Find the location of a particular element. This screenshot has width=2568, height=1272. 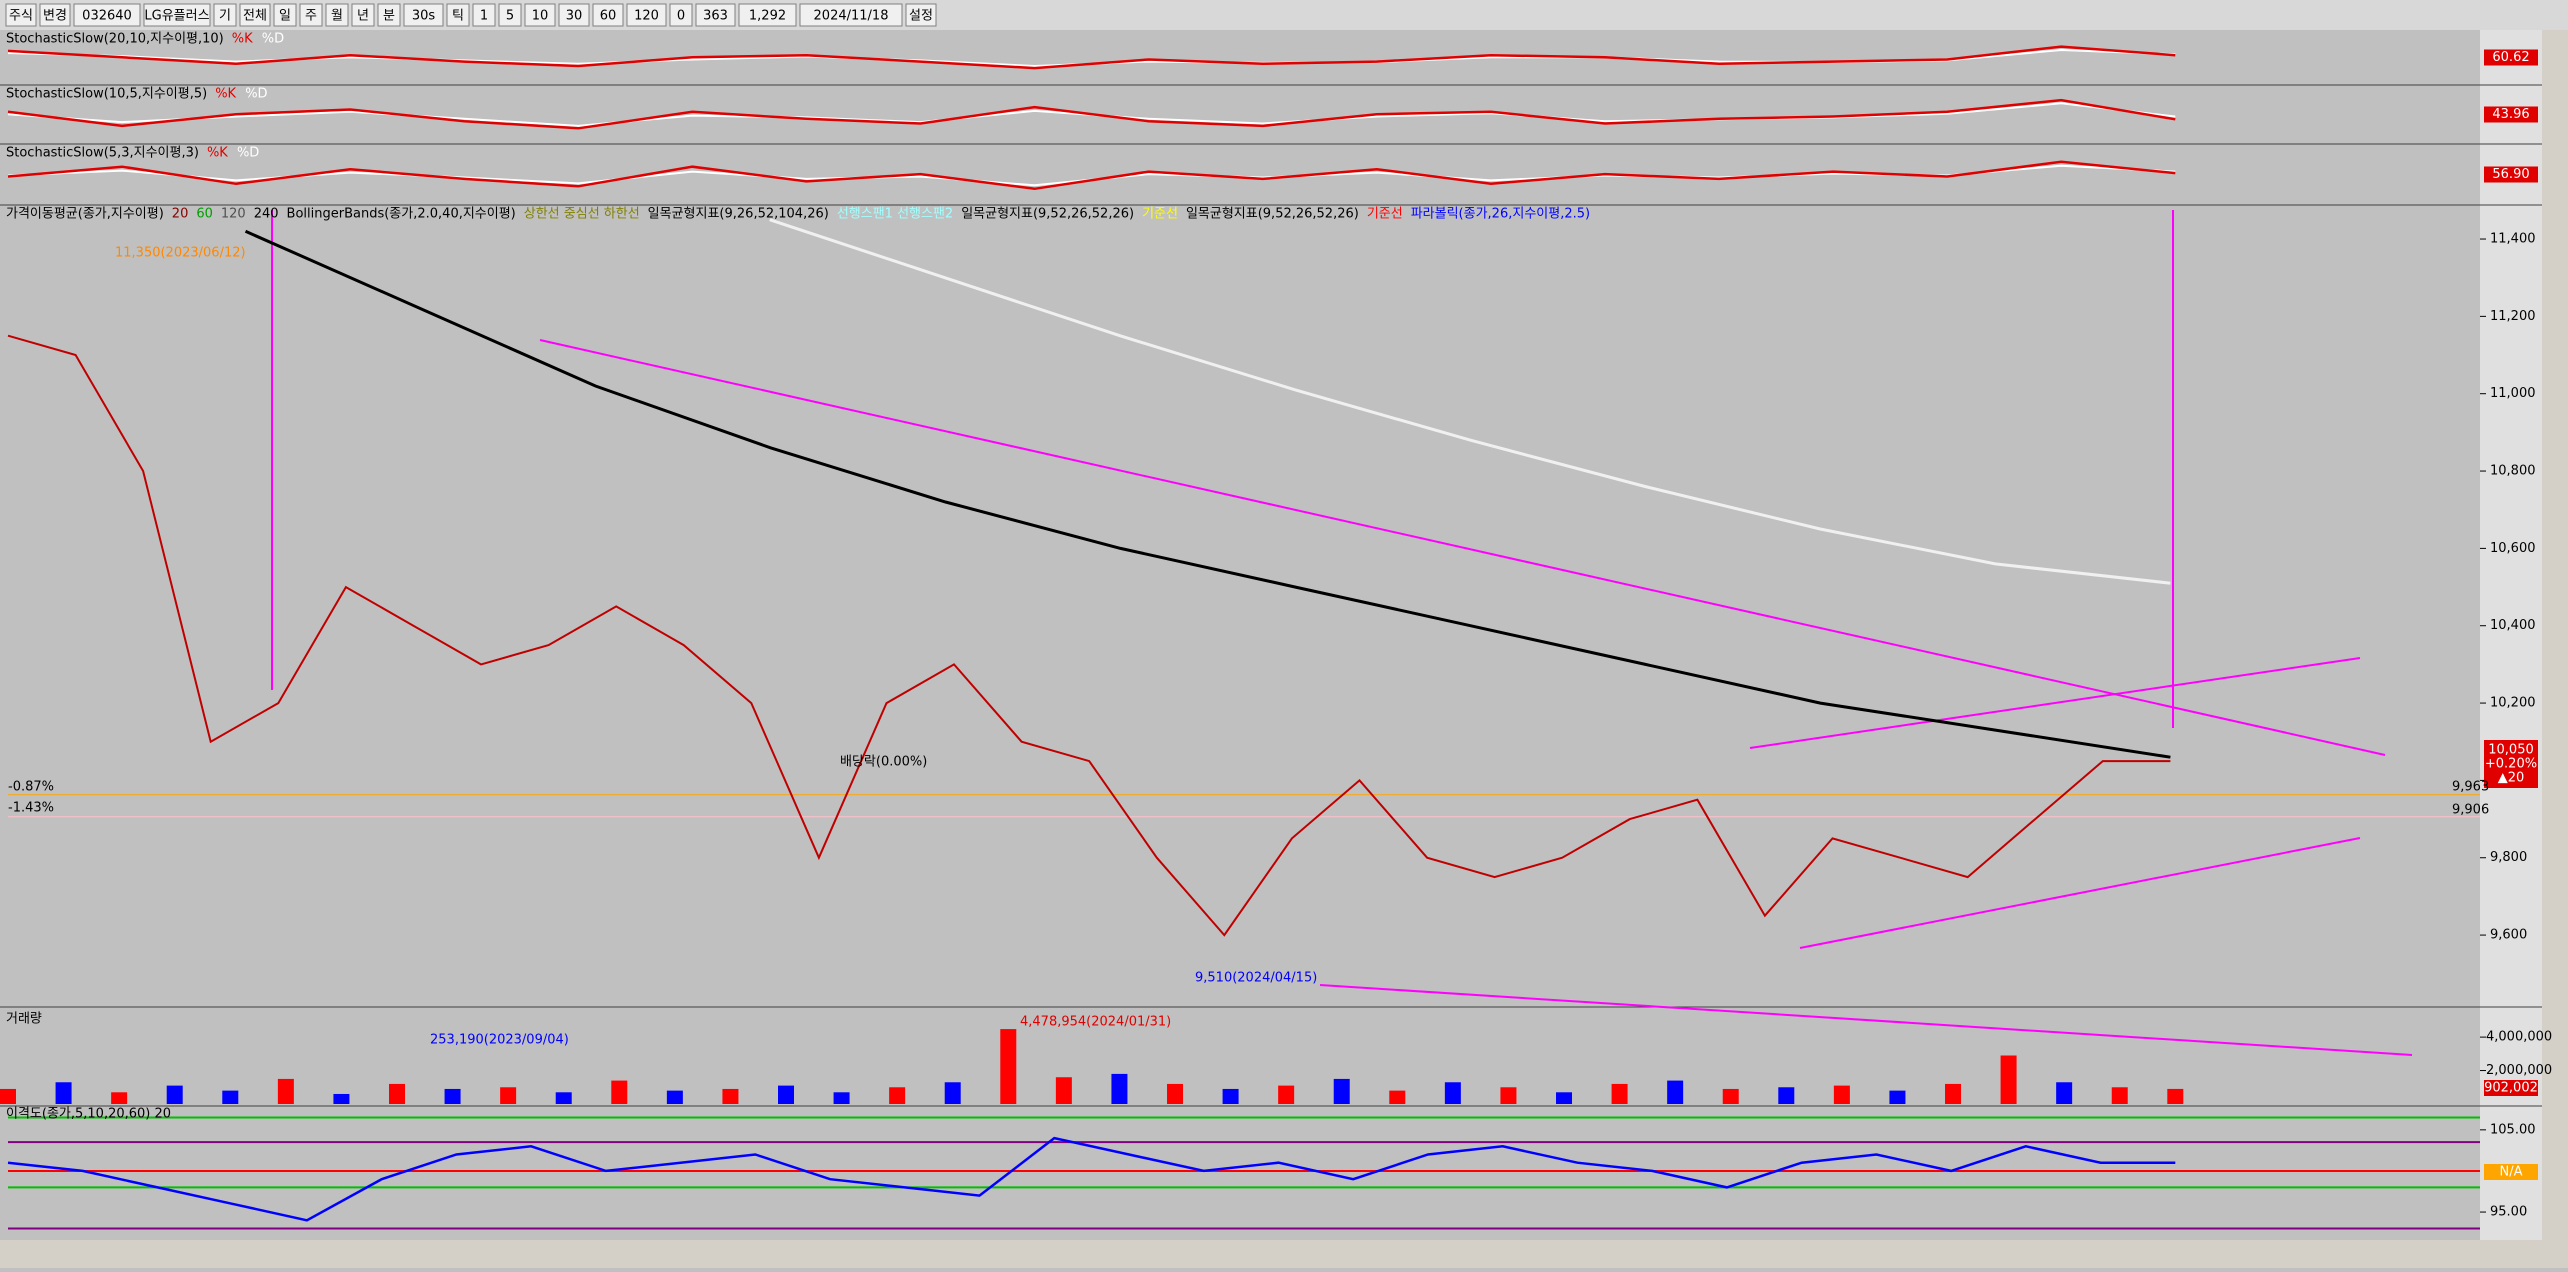

toolbar-label: 5 is located at coordinates (510, 16).